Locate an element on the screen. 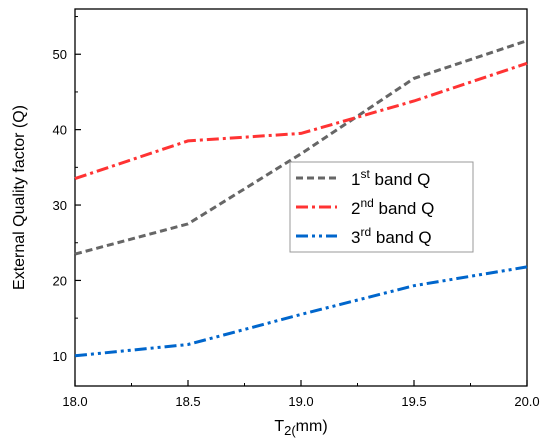  x-axis-label-tail: mm) is located at coordinates (312, 426).